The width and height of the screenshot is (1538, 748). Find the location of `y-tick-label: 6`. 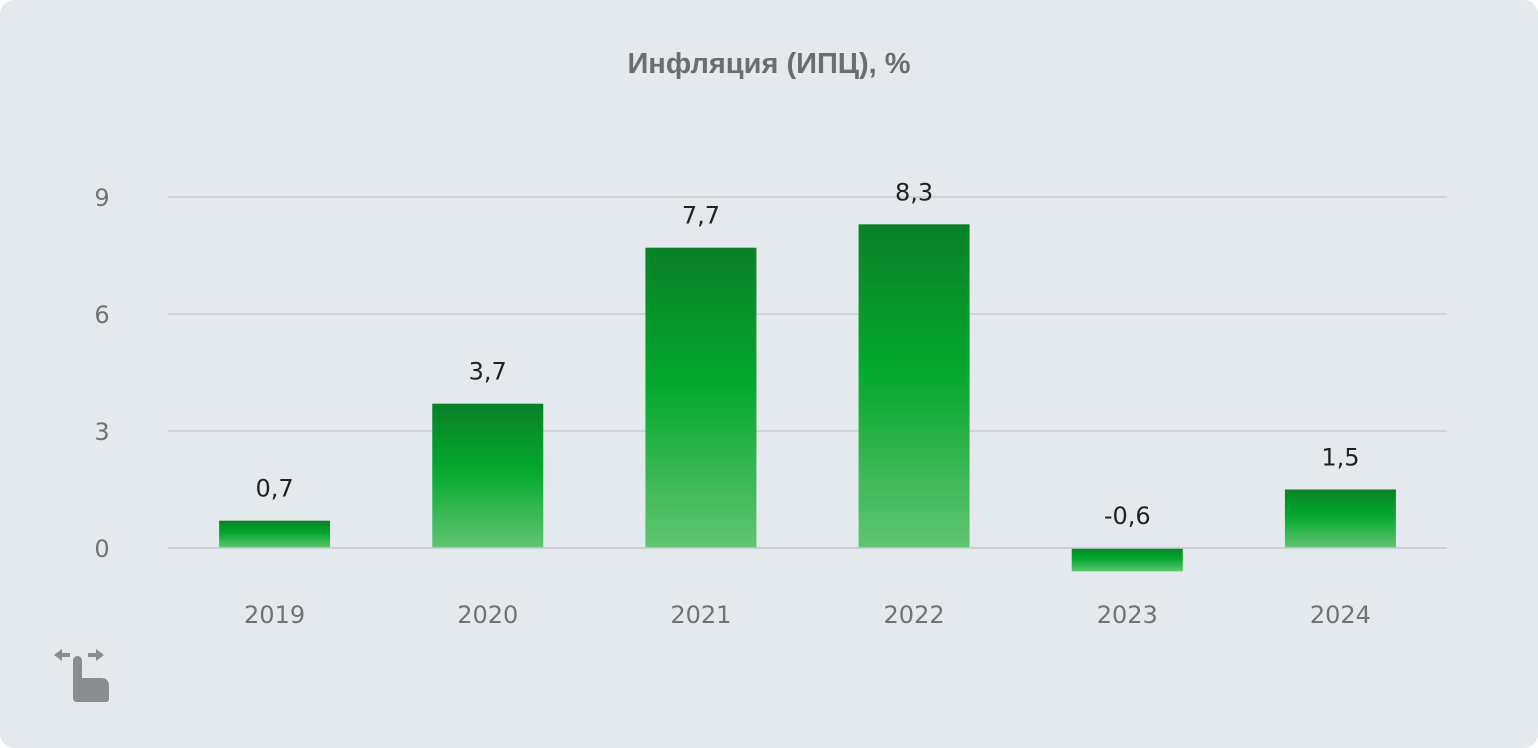

y-tick-label: 6 is located at coordinates (101, 315).